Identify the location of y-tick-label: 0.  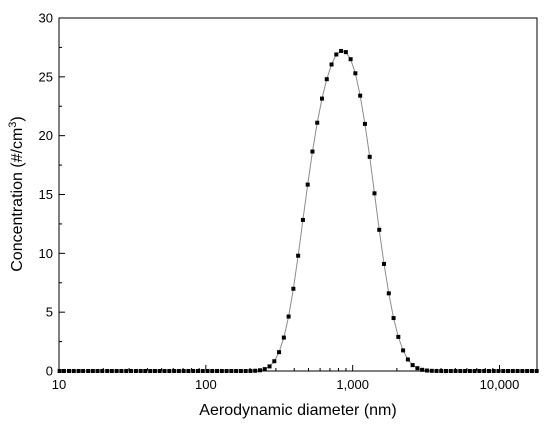
(49, 371).